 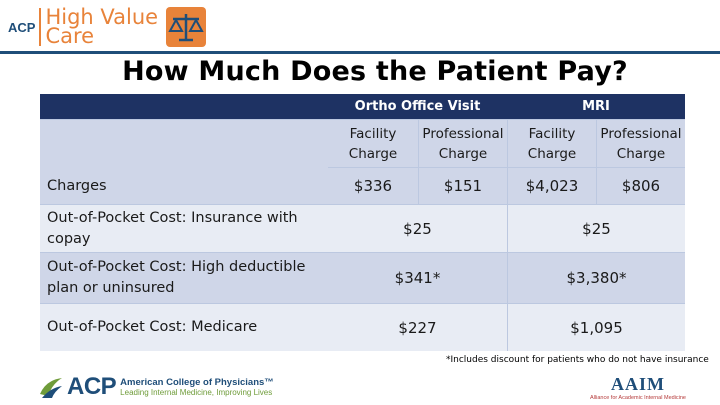 I want to click on acp-footer-name: American College of Physicians™, so click(x=197, y=382).